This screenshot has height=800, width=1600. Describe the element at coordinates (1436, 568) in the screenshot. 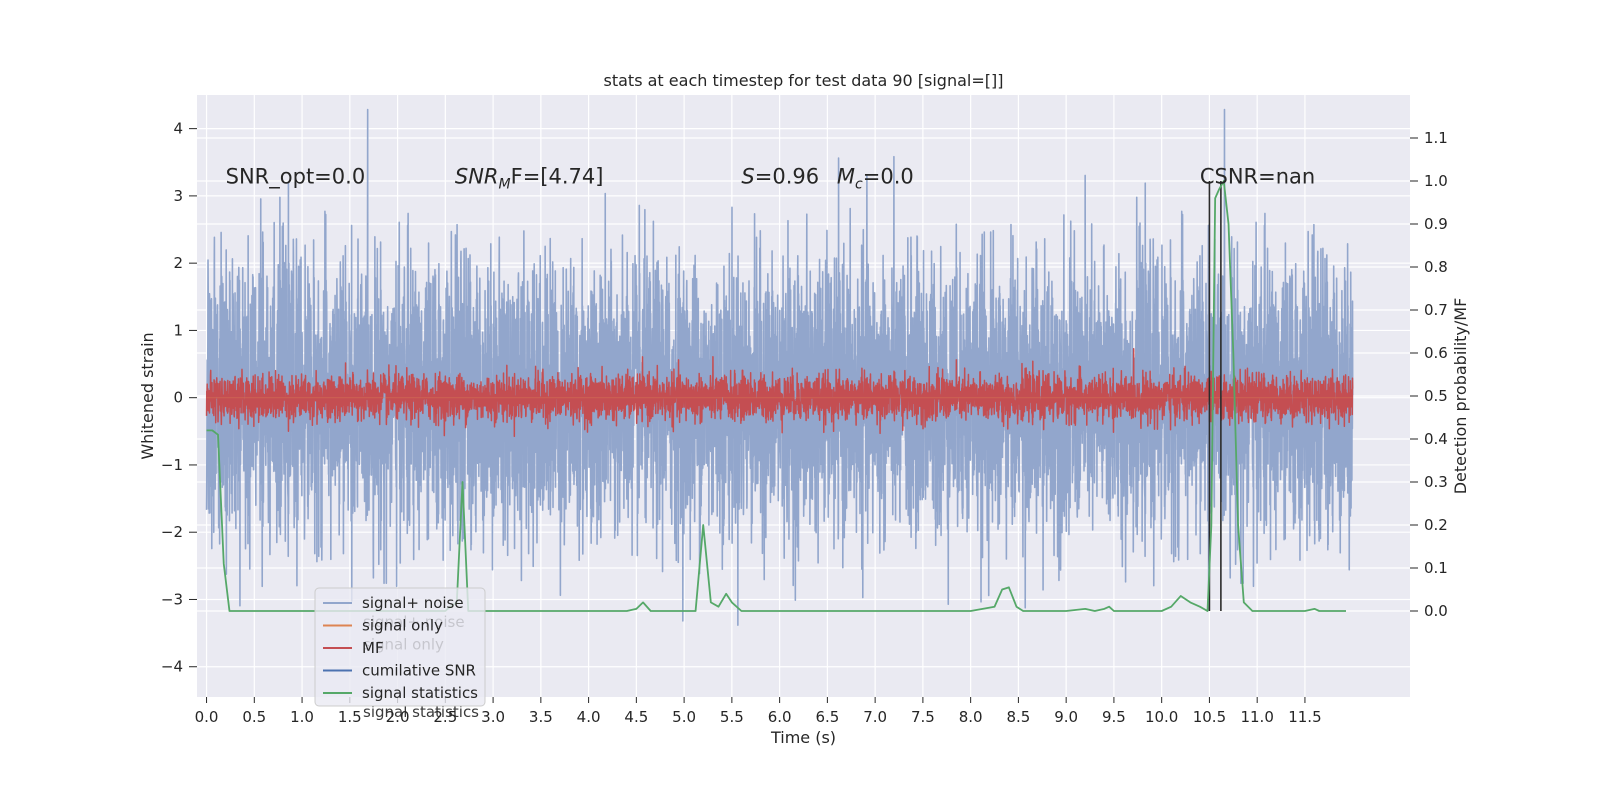

I see `right-y-tick-label: 0.1` at that location.